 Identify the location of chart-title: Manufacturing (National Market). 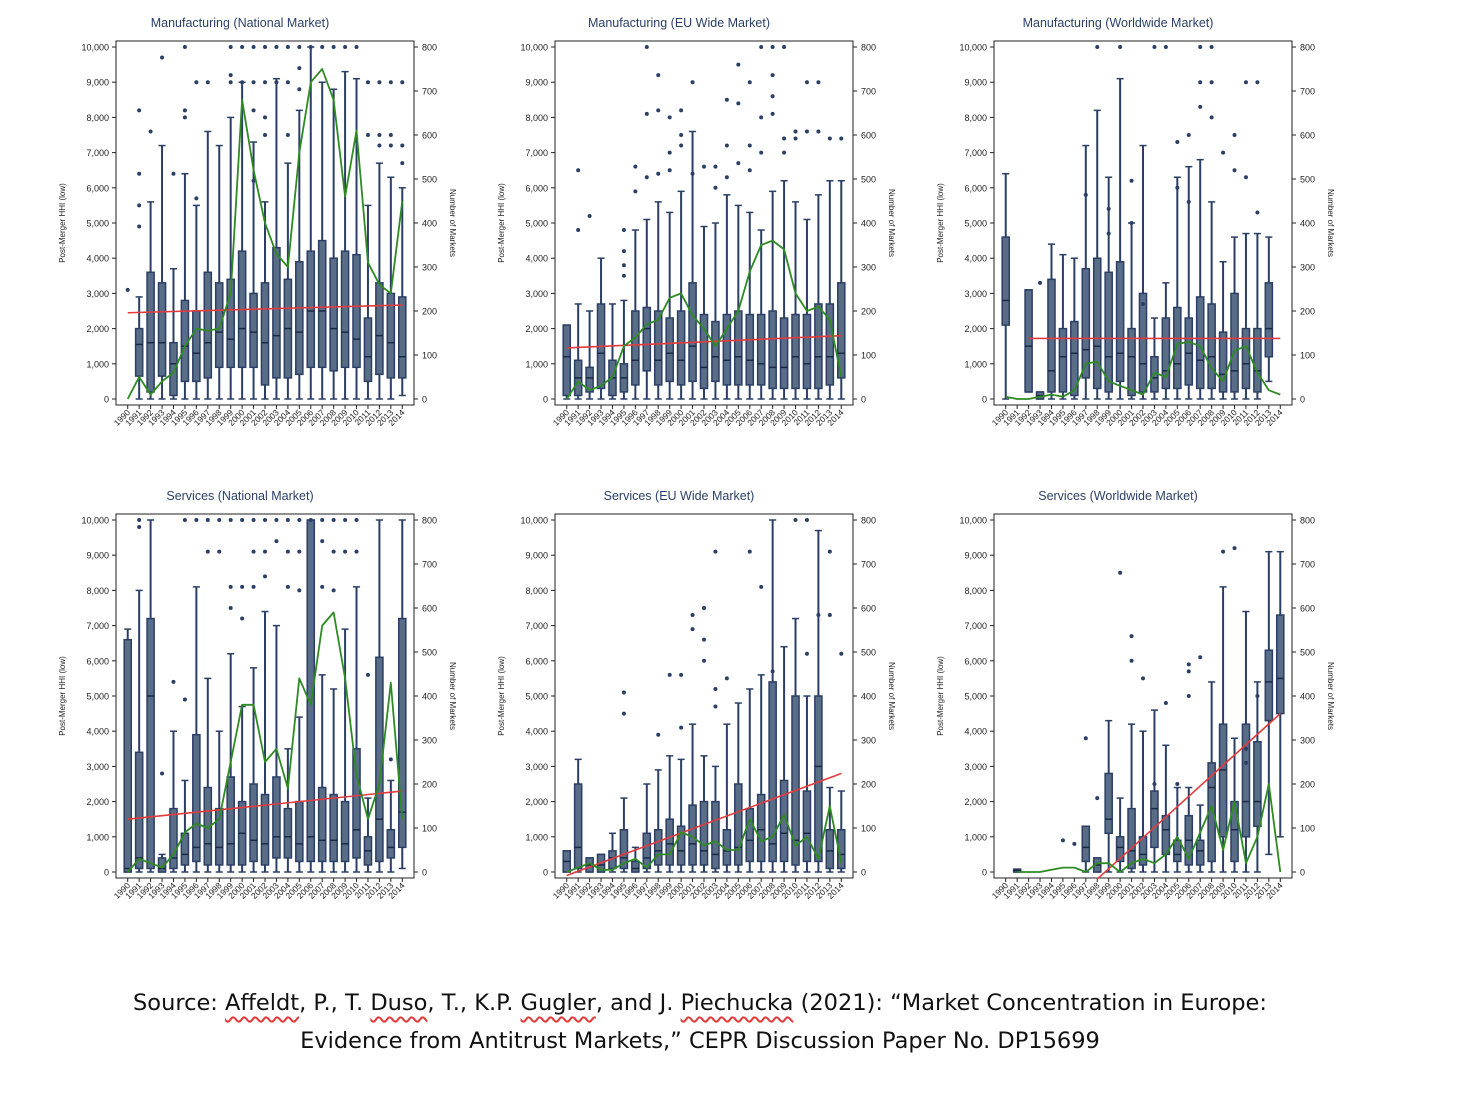
(240, 23).